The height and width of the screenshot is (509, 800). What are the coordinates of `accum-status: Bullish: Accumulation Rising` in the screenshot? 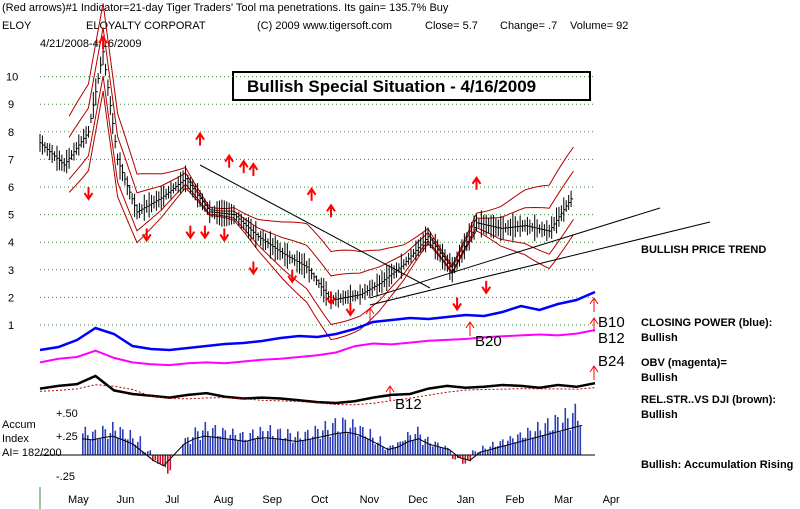 It's located at (717, 465).